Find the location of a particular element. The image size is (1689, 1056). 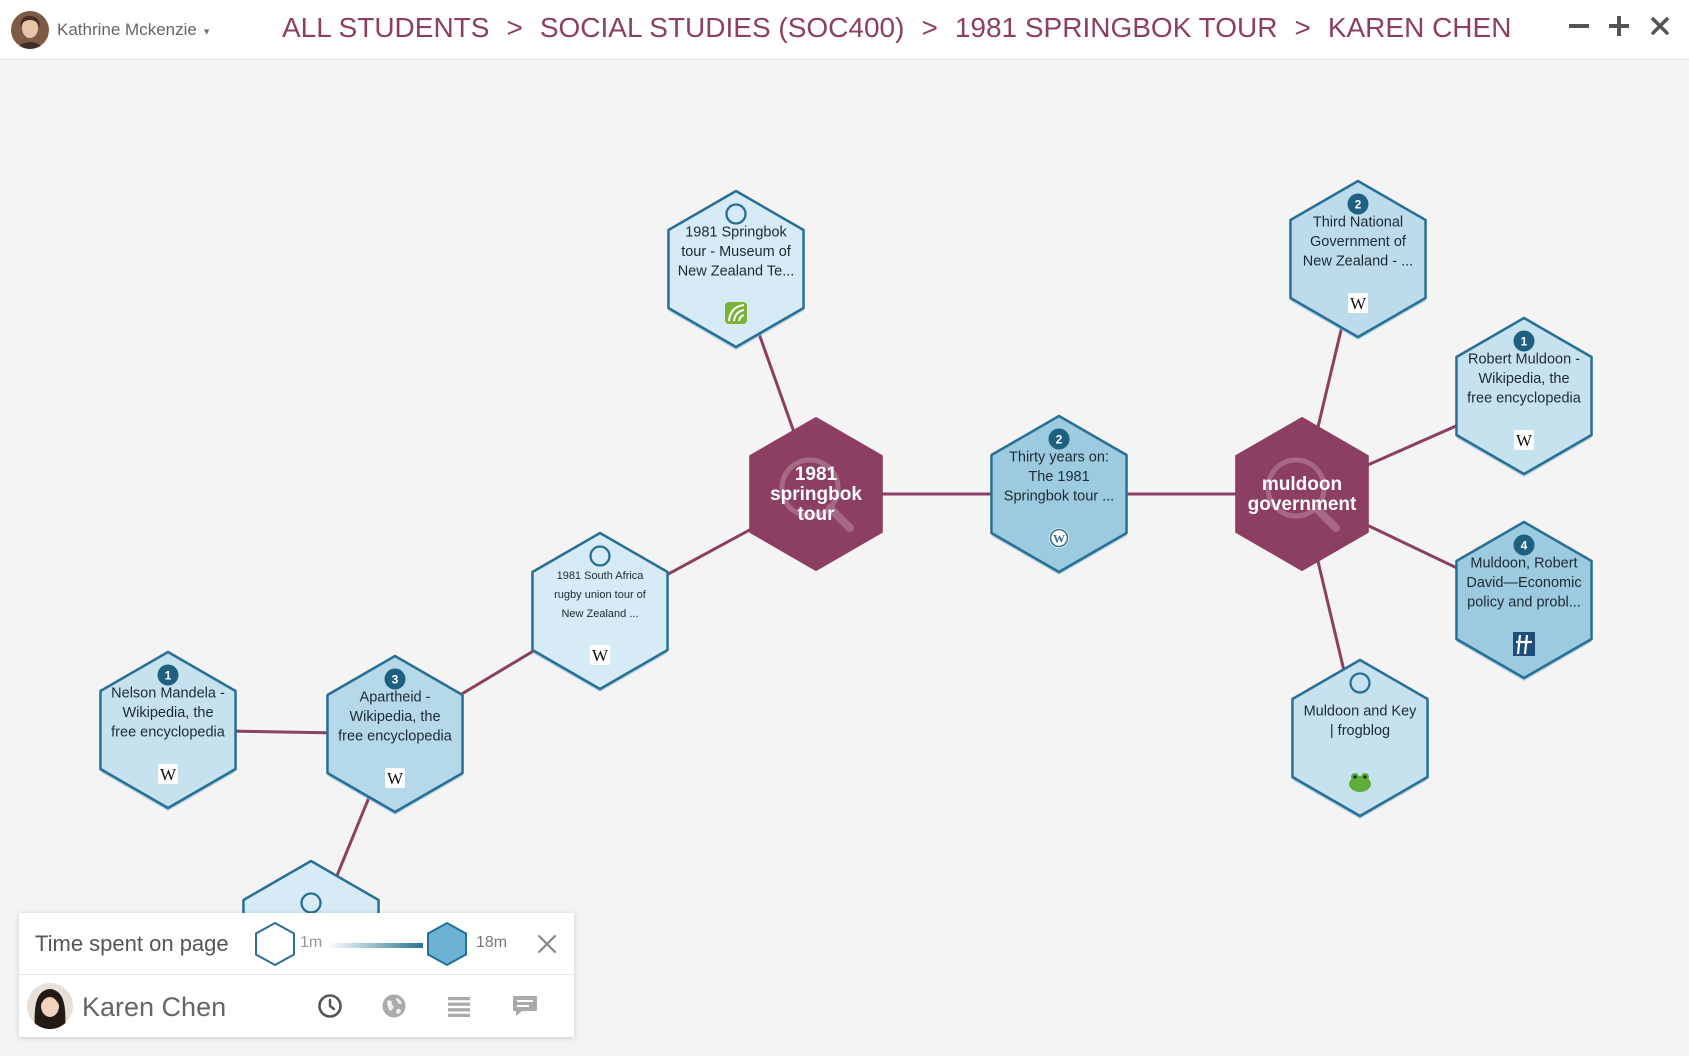

breadcrumb-course: SOCIAL STUDIES (SOC400) is located at coordinates (722, 27).